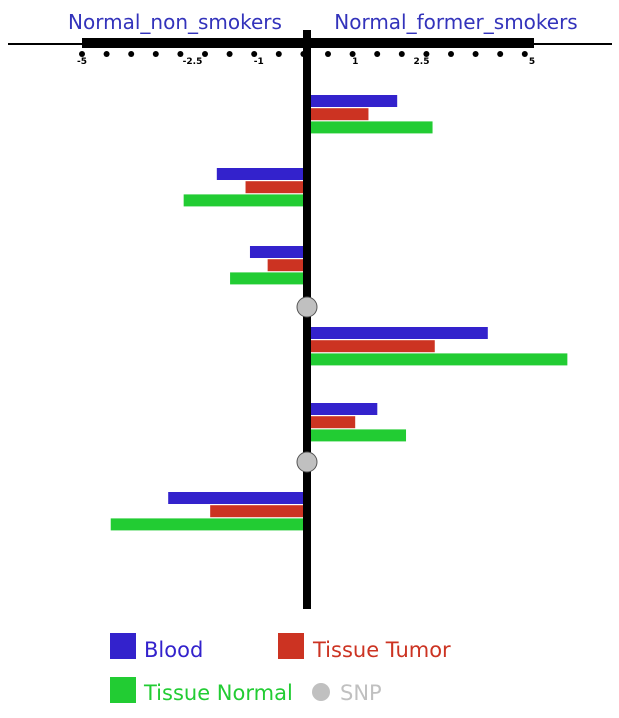 The image size is (619, 718). What do you see at coordinates (307, 384) in the screenshot?
I see `snp-markers` at bounding box center [307, 384].